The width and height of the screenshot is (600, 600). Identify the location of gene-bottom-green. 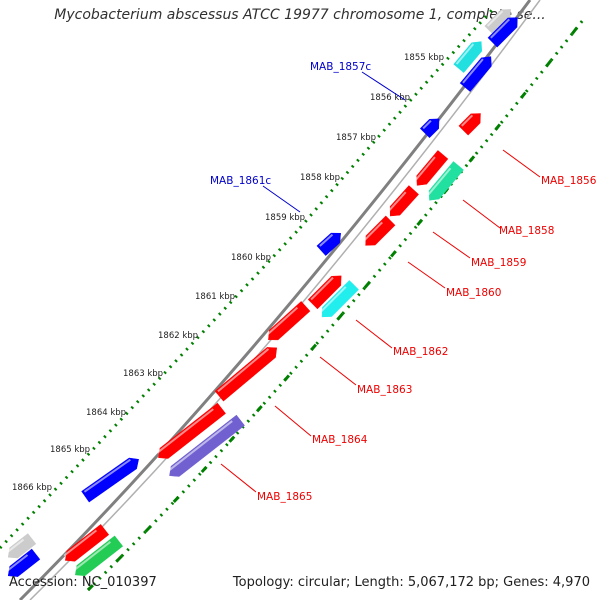
(98, 556).